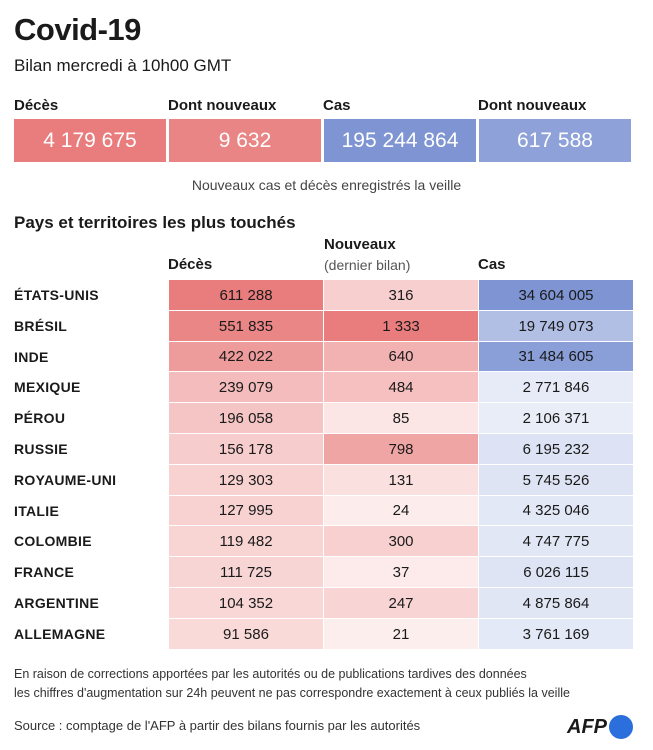 The width and height of the screenshot is (653, 750). What do you see at coordinates (556, 418) in the screenshot?
I see `cell-cas: 2 106 371` at bounding box center [556, 418].